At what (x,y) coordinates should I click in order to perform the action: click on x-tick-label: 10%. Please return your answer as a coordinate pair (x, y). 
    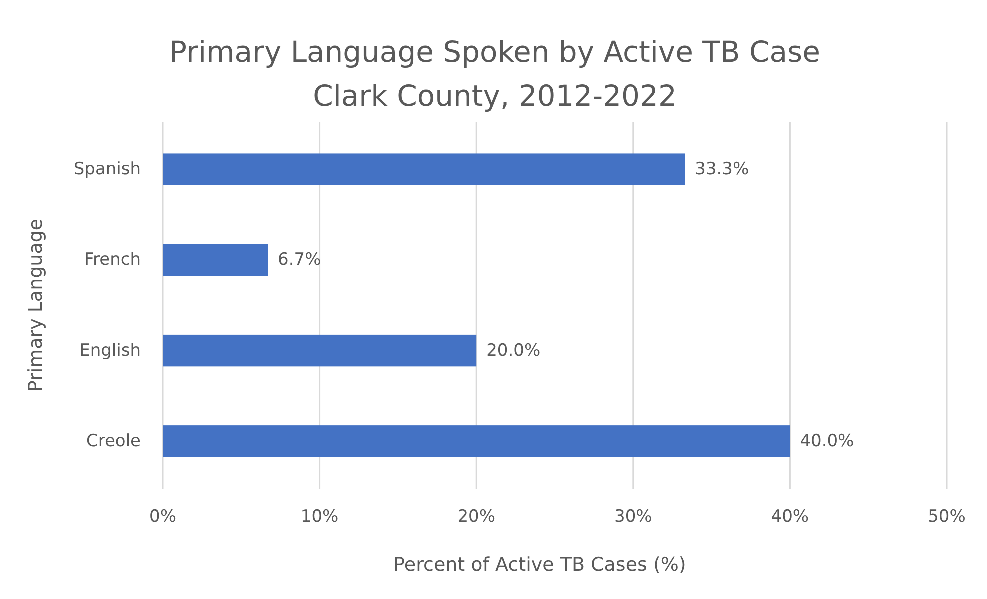
    Looking at the image, I should click on (319, 517).